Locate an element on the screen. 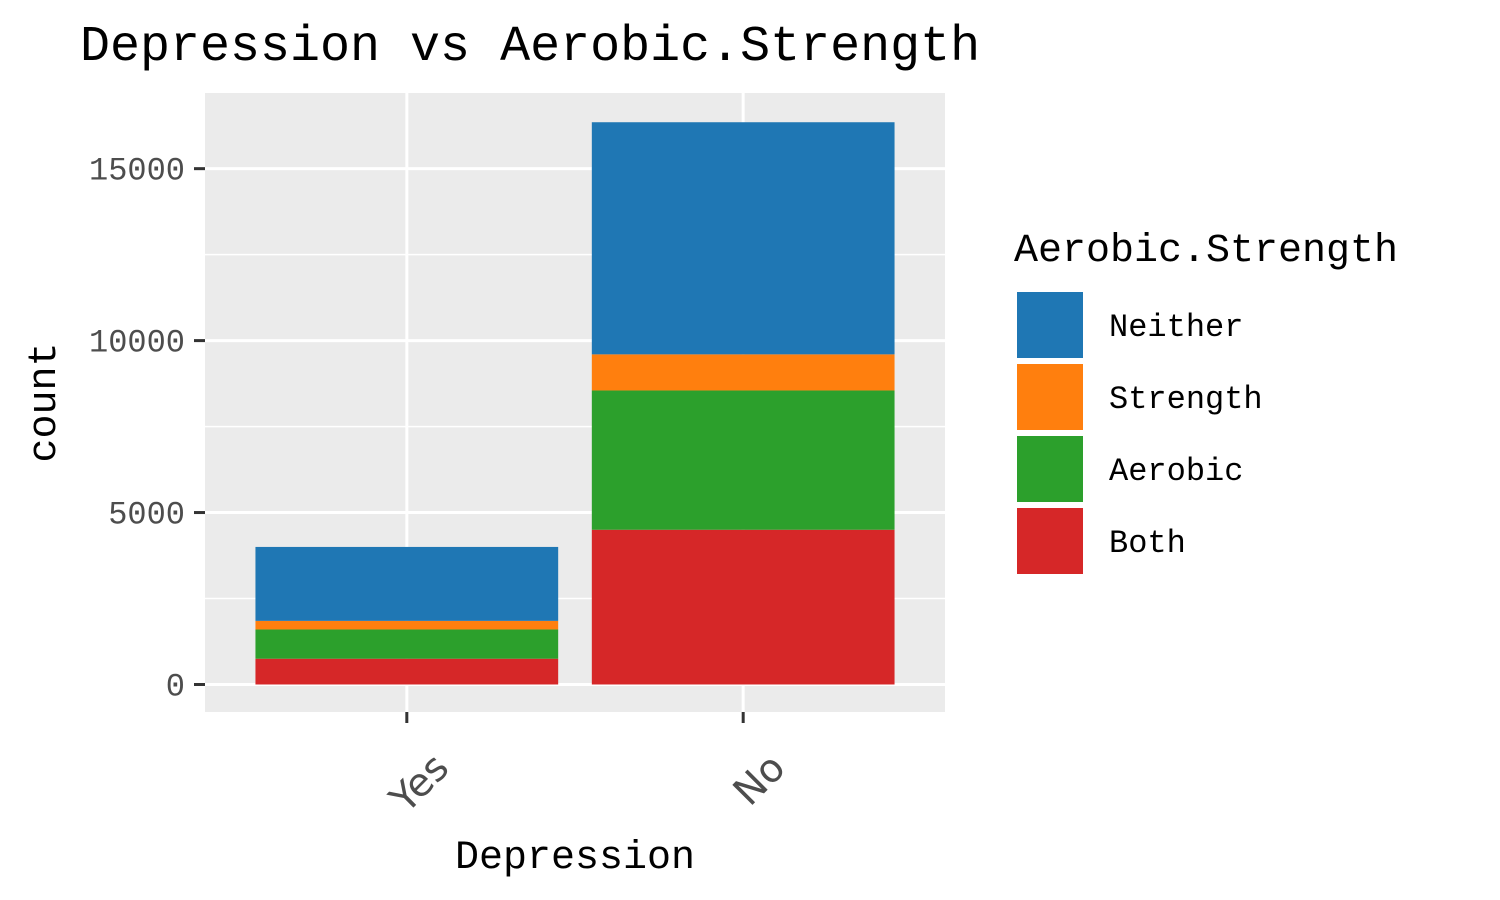 The width and height of the screenshot is (1500, 900). legend-key-strength is located at coordinates (1050, 397).